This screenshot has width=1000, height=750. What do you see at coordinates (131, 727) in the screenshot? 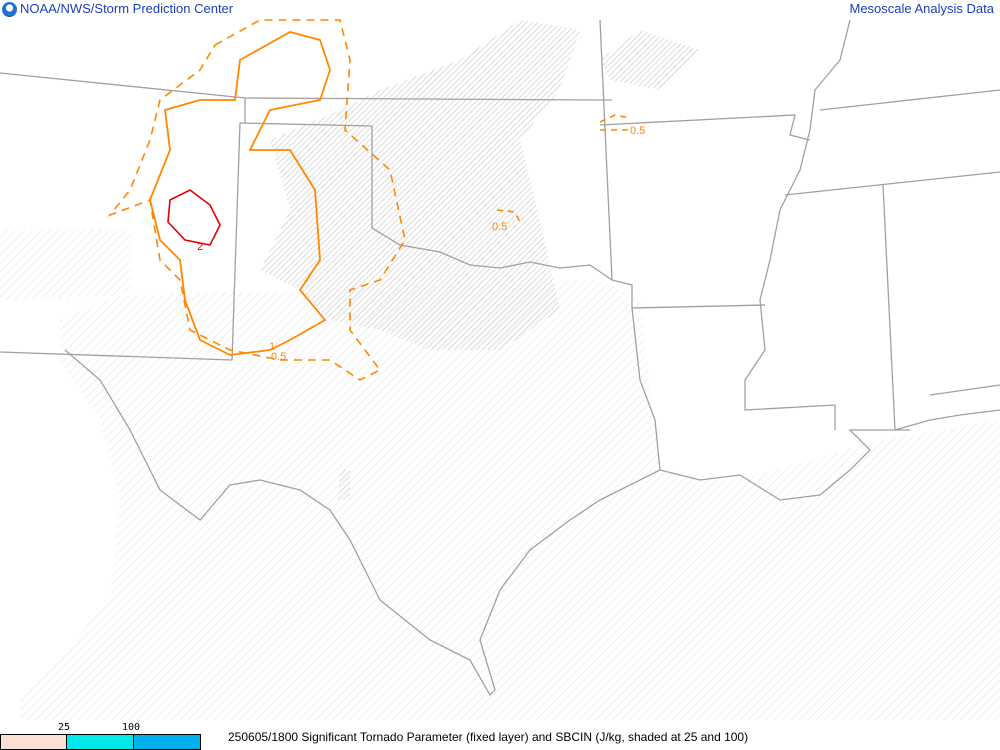
I see `legend-tick: 100` at bounding box center [131, 727].